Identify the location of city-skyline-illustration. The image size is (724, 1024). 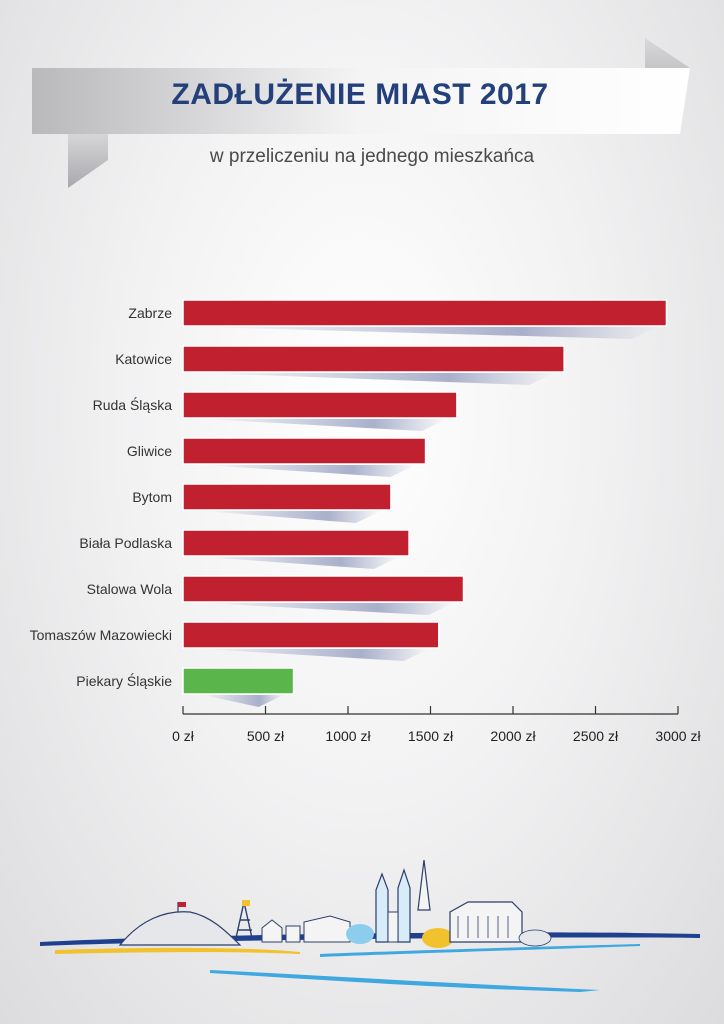
(370, 925).